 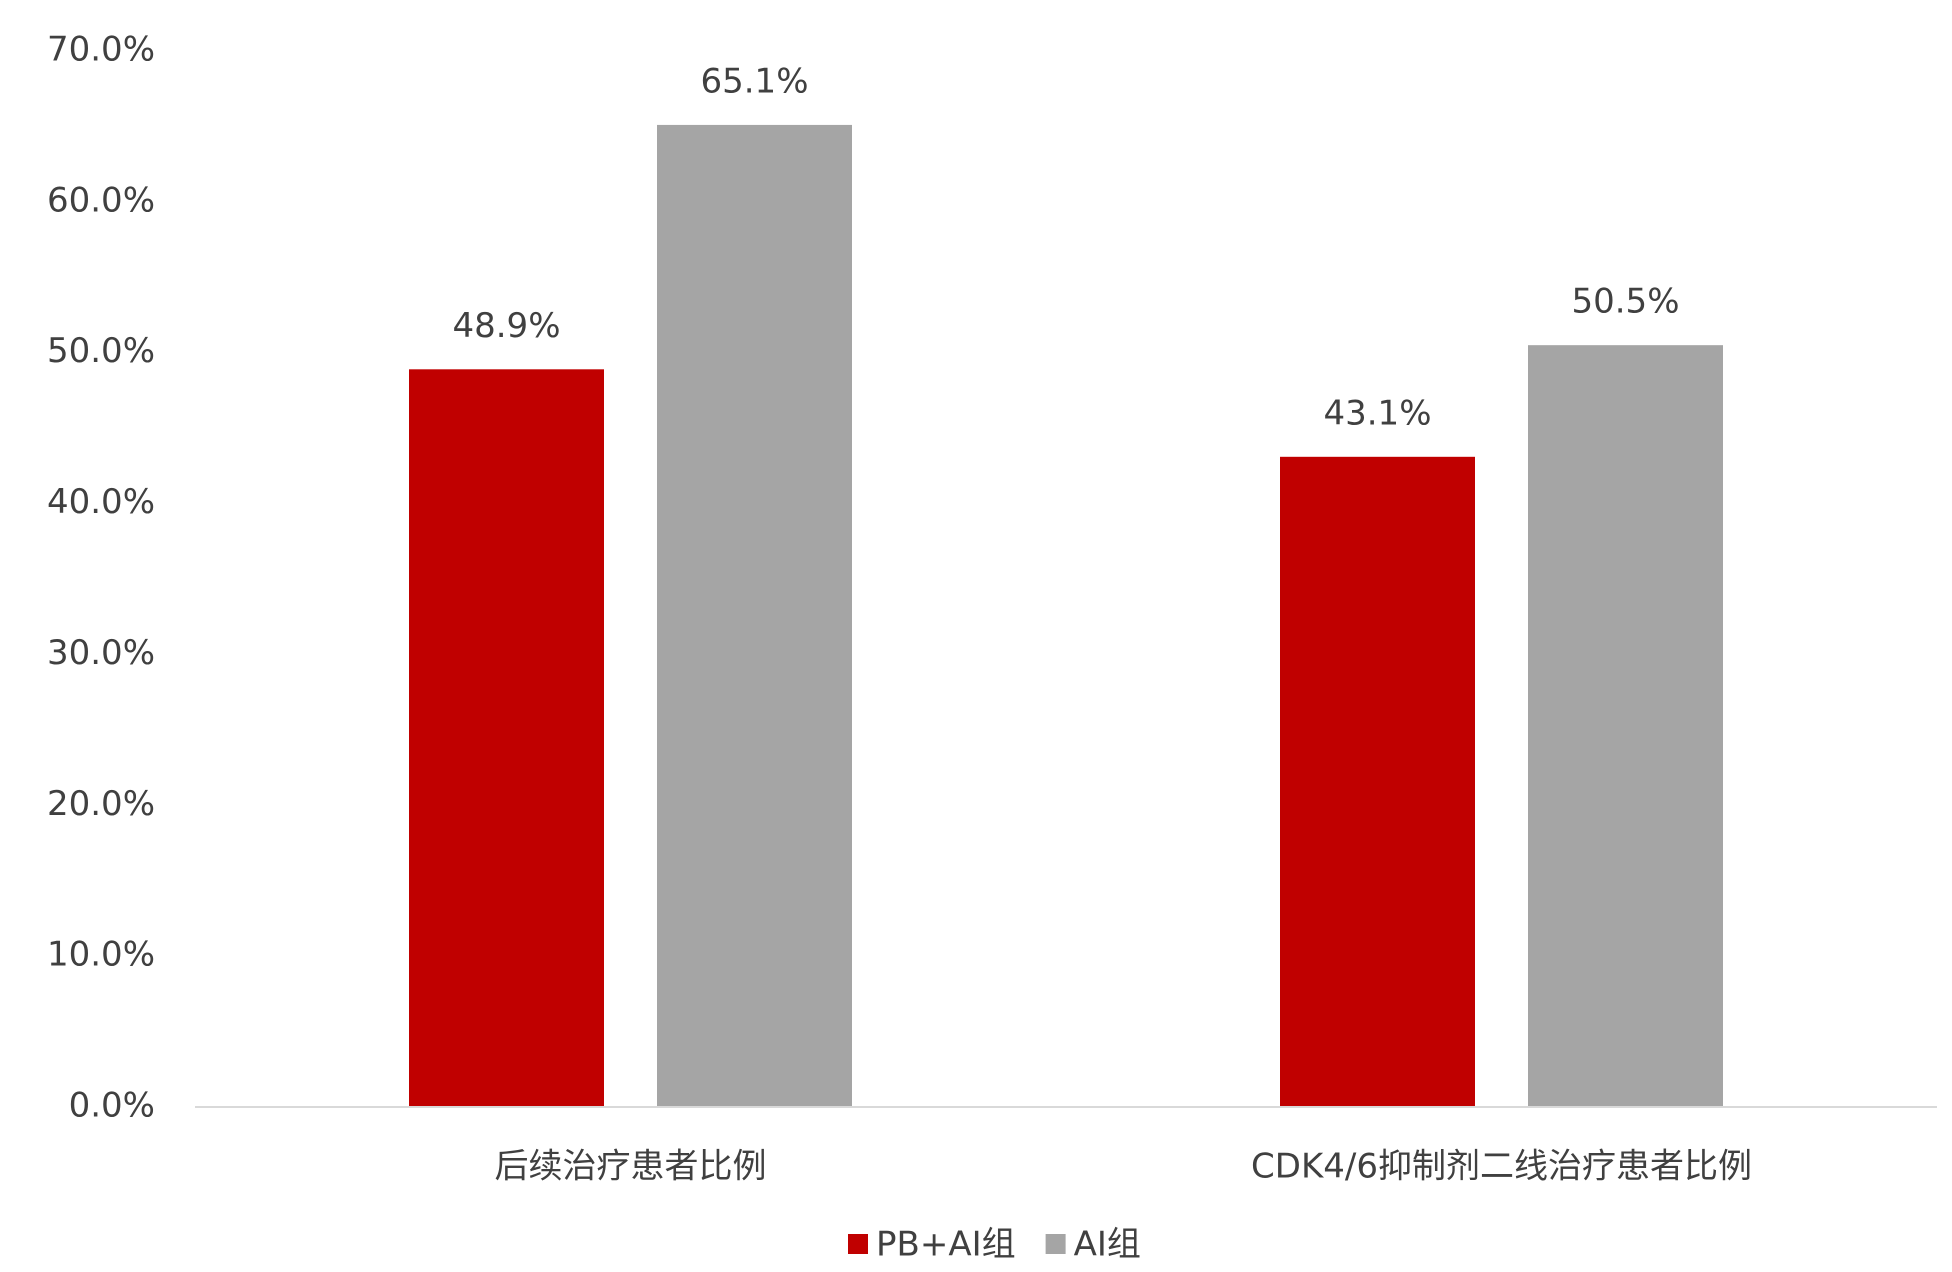 What do you see at coordinates (101, 200) in the screenshot?
I see `y-tick-label: 60.0%` at bounding box center [101, 200].